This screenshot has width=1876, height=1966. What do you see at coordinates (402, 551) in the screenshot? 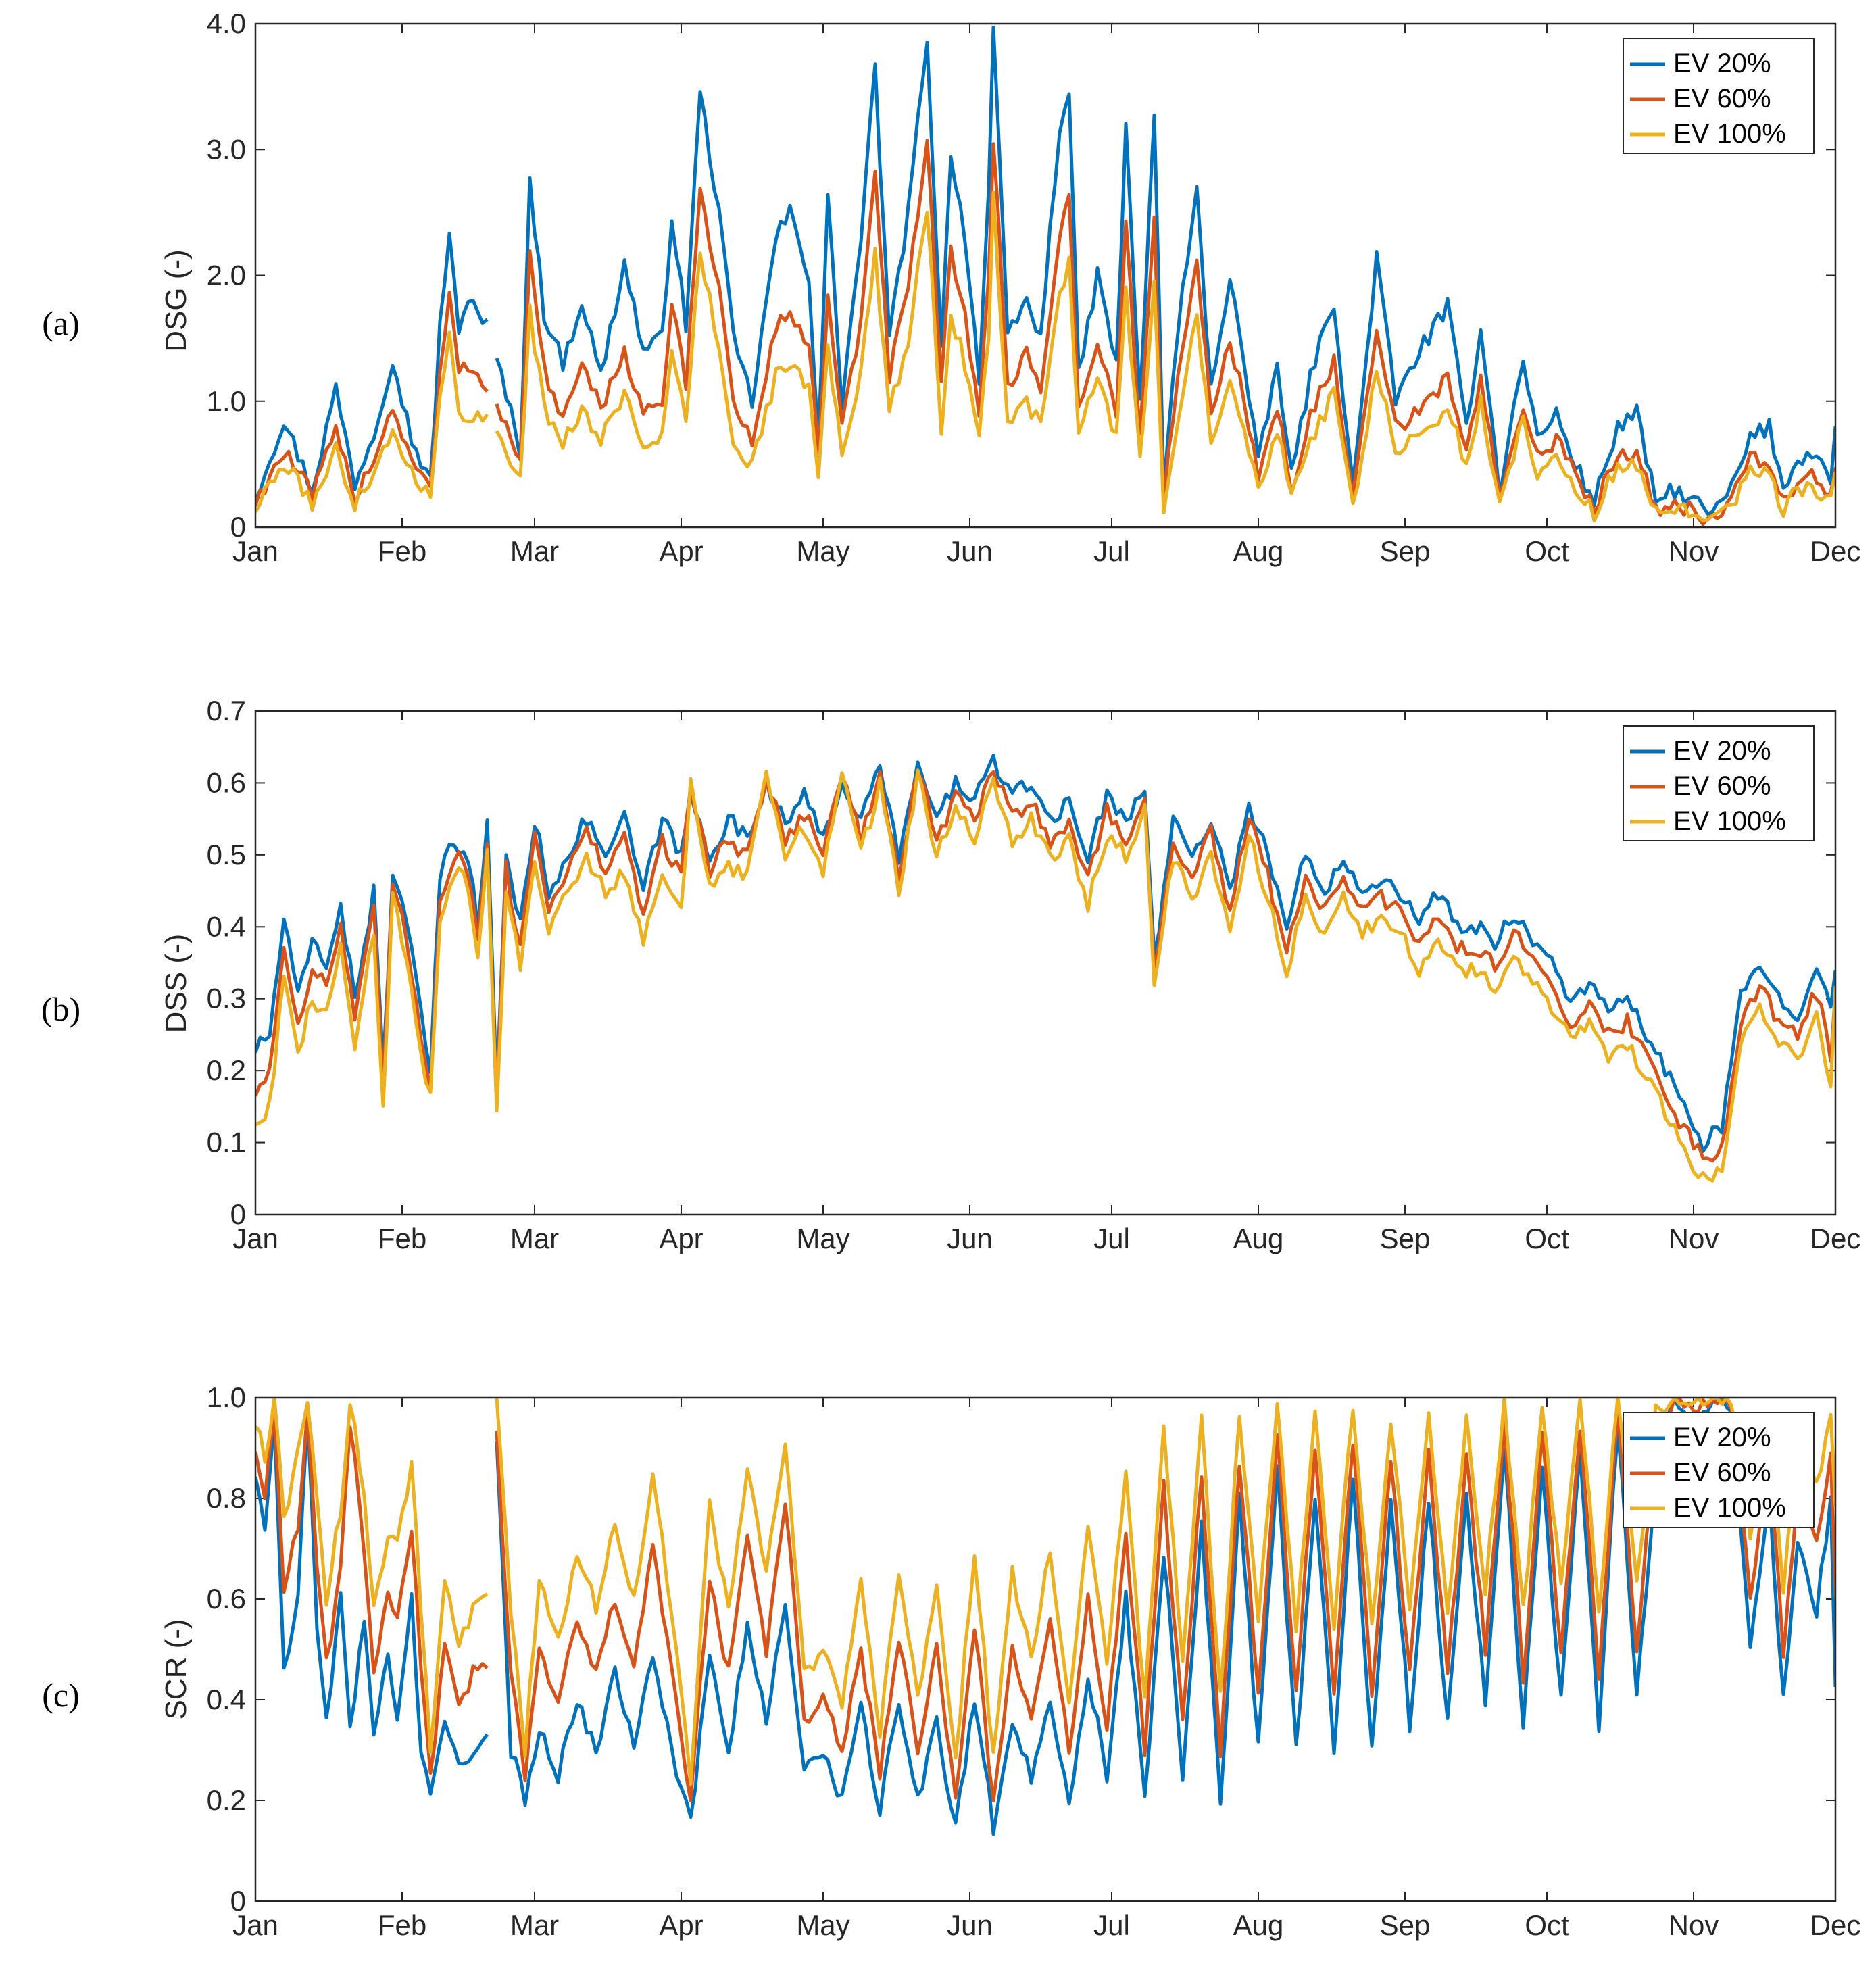
I see `panel-a-xtick-label: Feb` at bounding box center [402, 551].